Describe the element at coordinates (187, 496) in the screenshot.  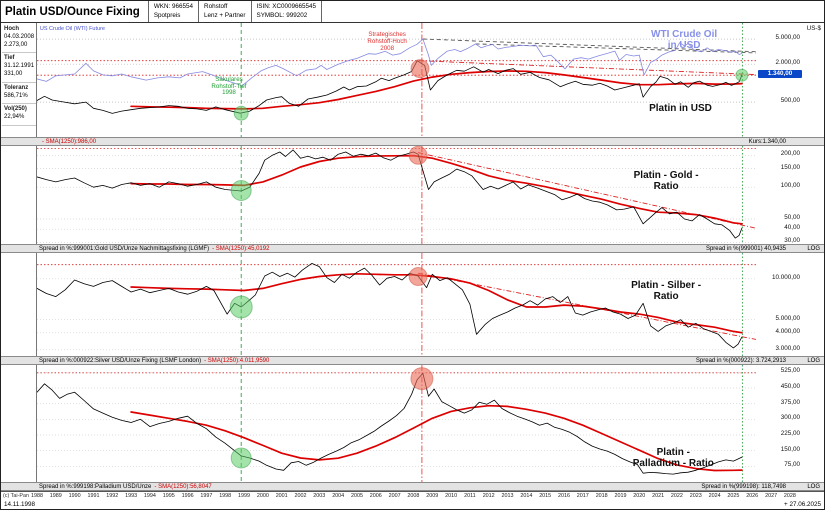
I see `year-tick-label: 1996` at that location.